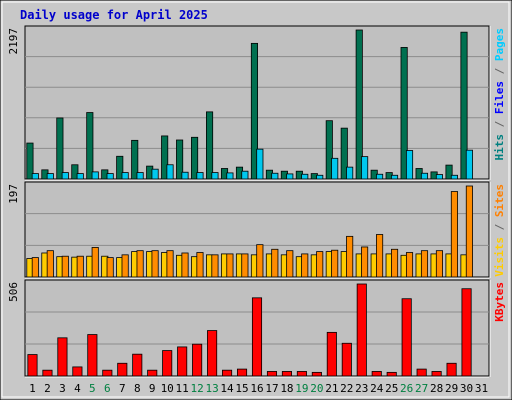 This screenshot has width=512, height=400. What do you see at coordinates (114, 15) in the screenshot?
I see `chart-title: Daily usage for April 2025` at bounding box center [114, 15].